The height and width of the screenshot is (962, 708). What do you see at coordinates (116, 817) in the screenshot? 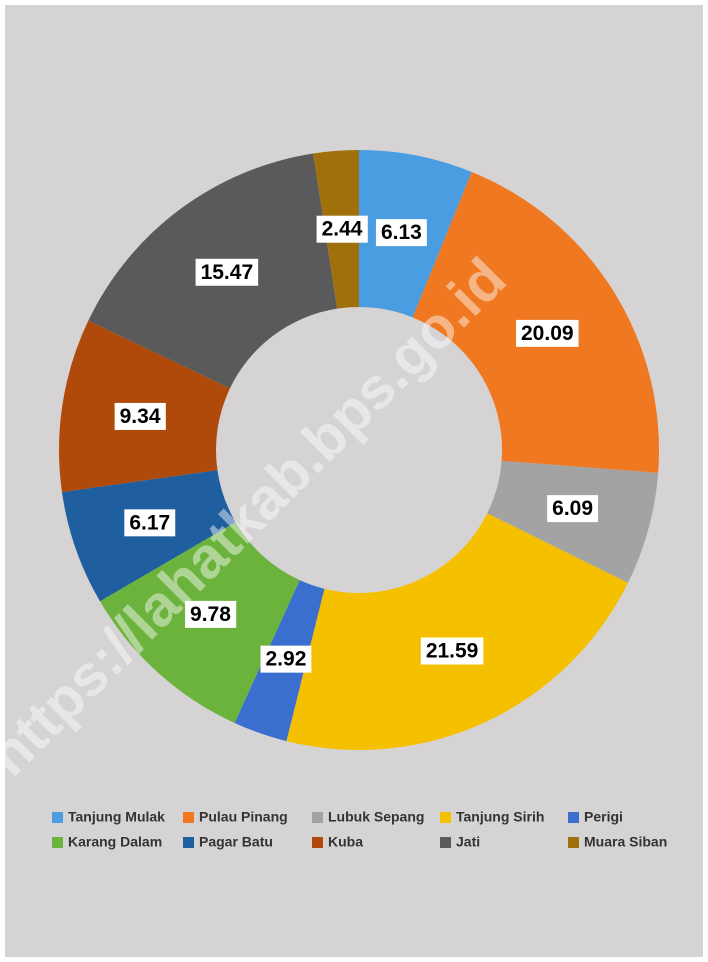
I see `legend-label: Tanjung Mulak` at bounding box center [116, 817].